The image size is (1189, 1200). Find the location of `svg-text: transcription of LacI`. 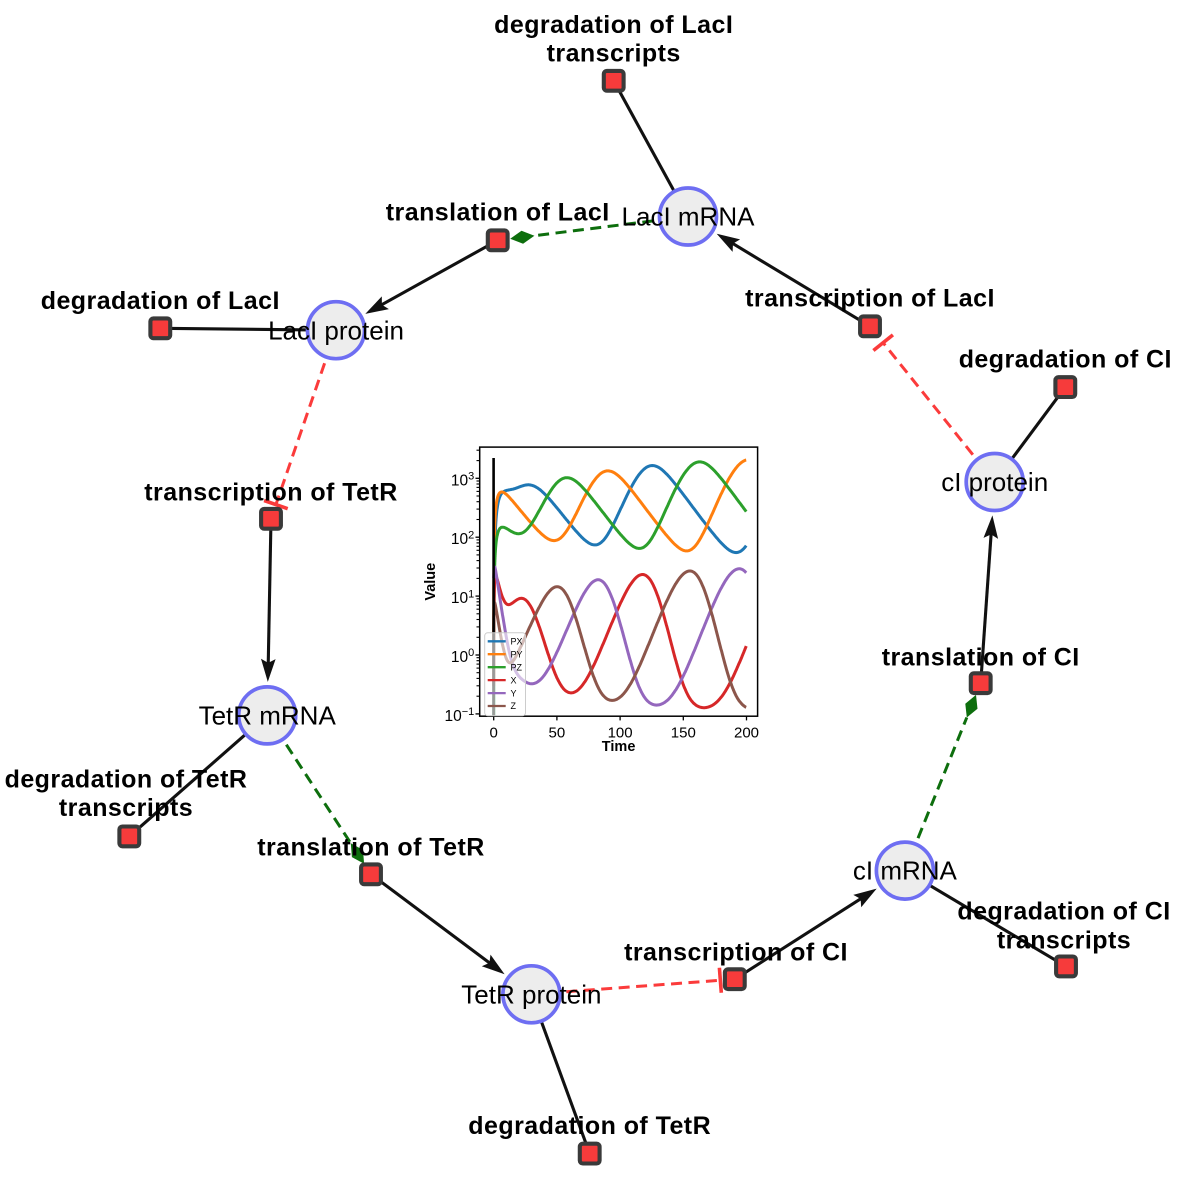

svg-text: transcription of LacI is located at coordinates (870, 299).